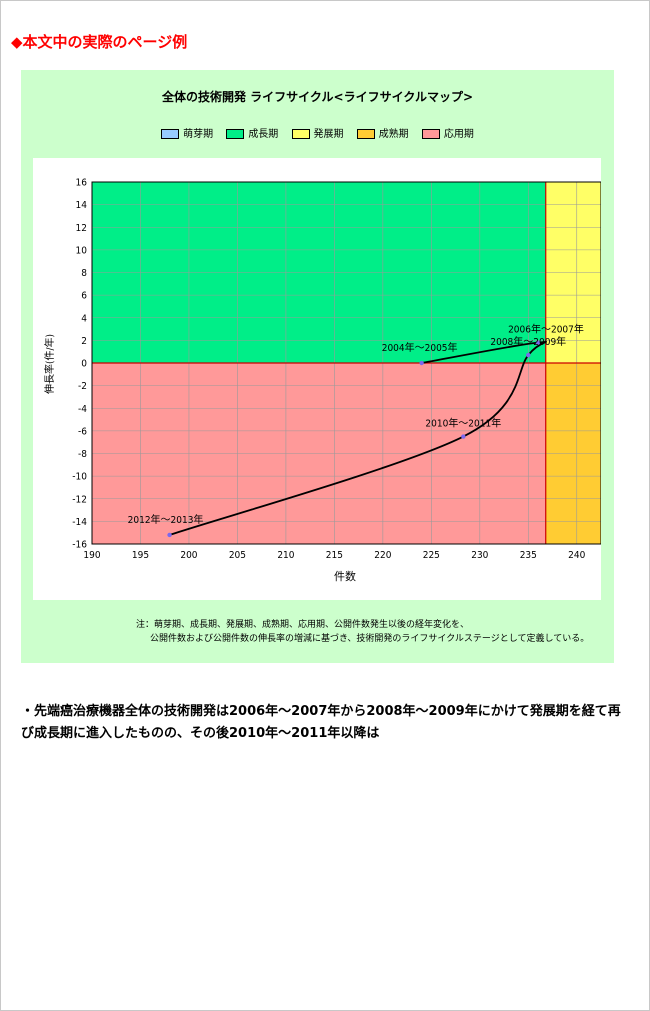 Image resolution: width=650 pixels, height=1011 pixels. What do you see at coordinates (79, 499) in the screenshot?
I see `y-tick-label: -12` at bounding box center [79, 499].